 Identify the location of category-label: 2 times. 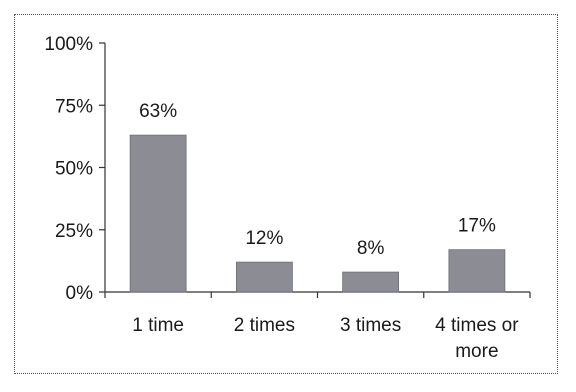
(264, 325).